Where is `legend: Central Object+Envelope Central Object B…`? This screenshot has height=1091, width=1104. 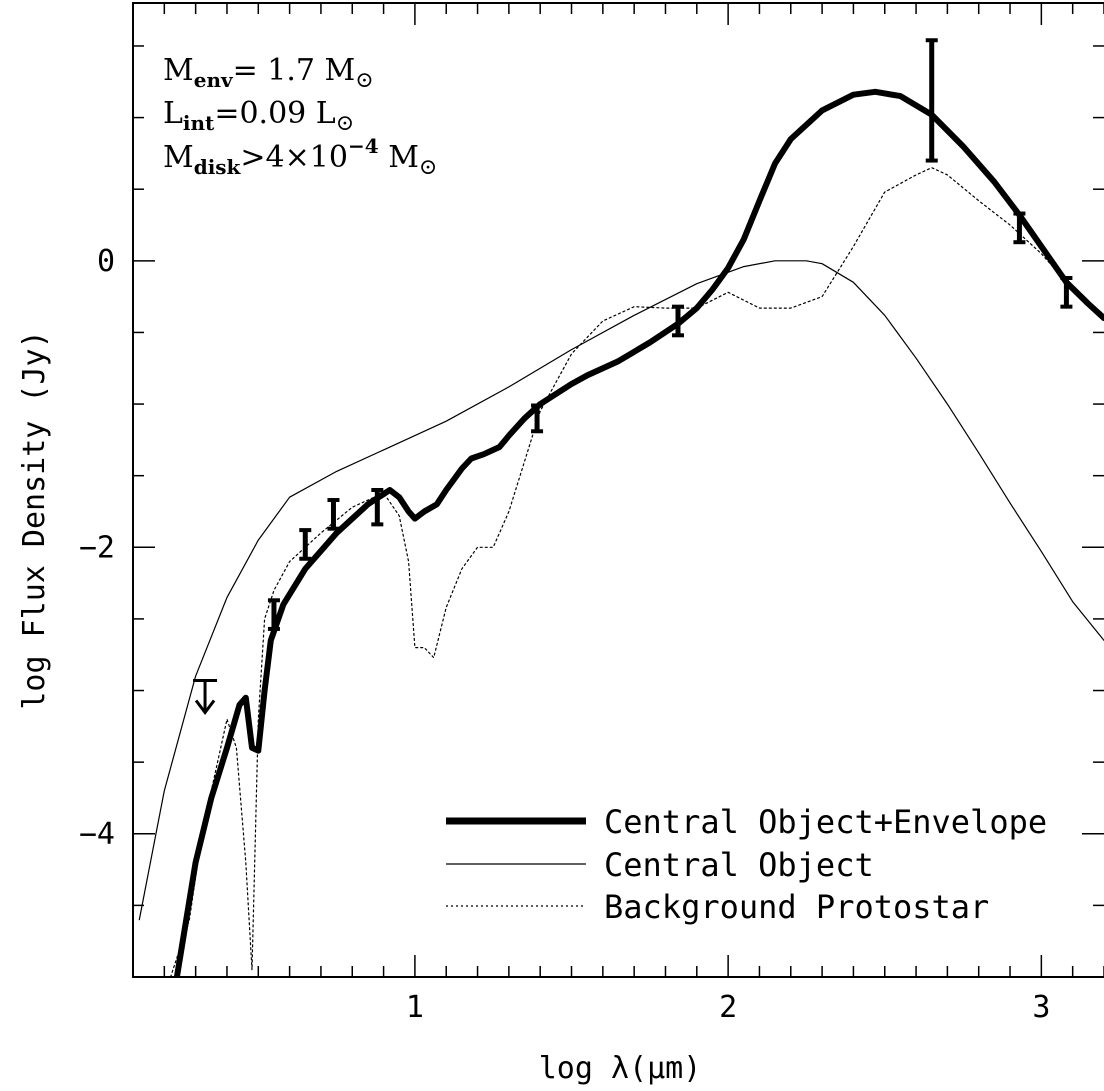 legend: Central Object+Envelope Central Object B… is located at coordinates (746, 864).